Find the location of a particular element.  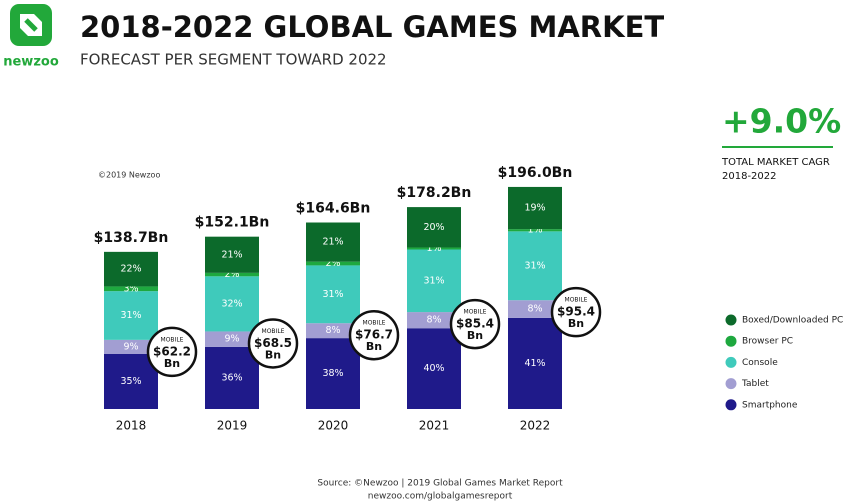

total-label: $196.0Bn is located at coordinates (535, 173).